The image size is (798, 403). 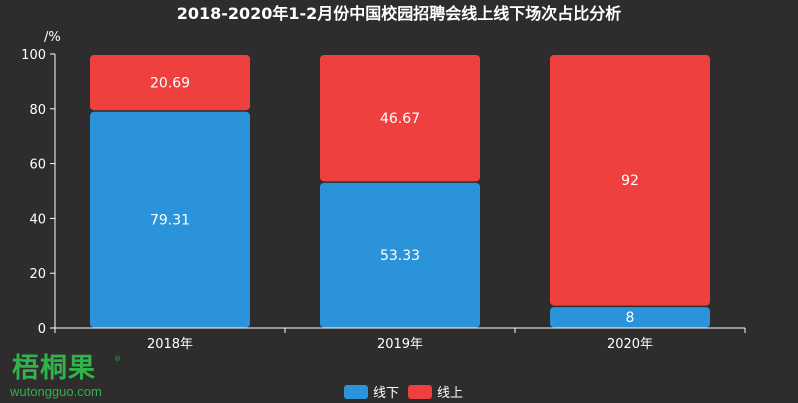 What do you see at coordinates (37, 219) in the screenshot?
I see `y-tick-label: 40` at bounding box center [37, 219].